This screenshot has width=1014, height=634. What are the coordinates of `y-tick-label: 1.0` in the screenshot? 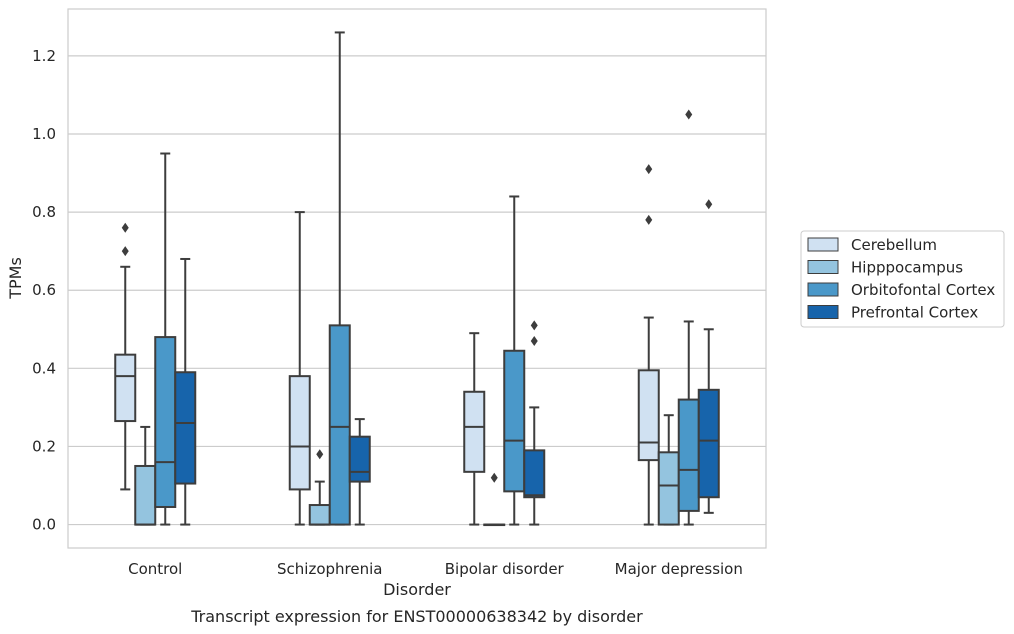 It's located at (44, 134).